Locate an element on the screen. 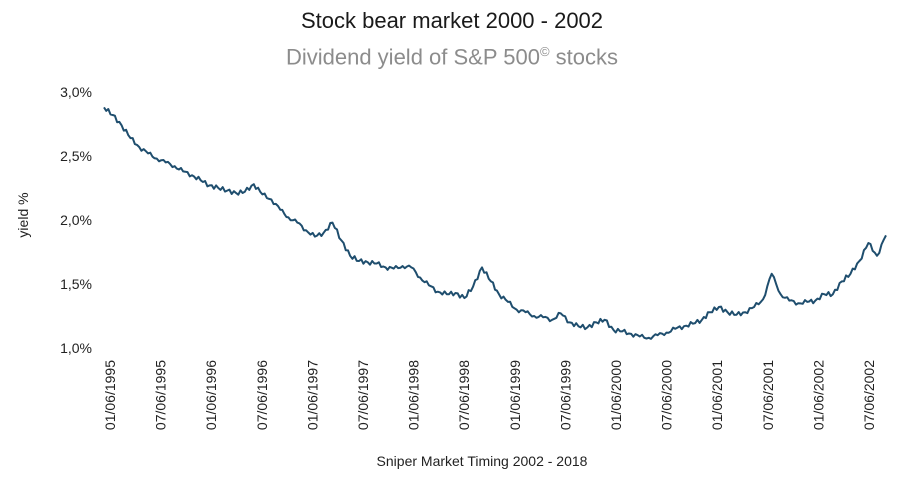 The image size is (904, 499). y-tick-label: 1,0% is located at coordinates (76, 348).